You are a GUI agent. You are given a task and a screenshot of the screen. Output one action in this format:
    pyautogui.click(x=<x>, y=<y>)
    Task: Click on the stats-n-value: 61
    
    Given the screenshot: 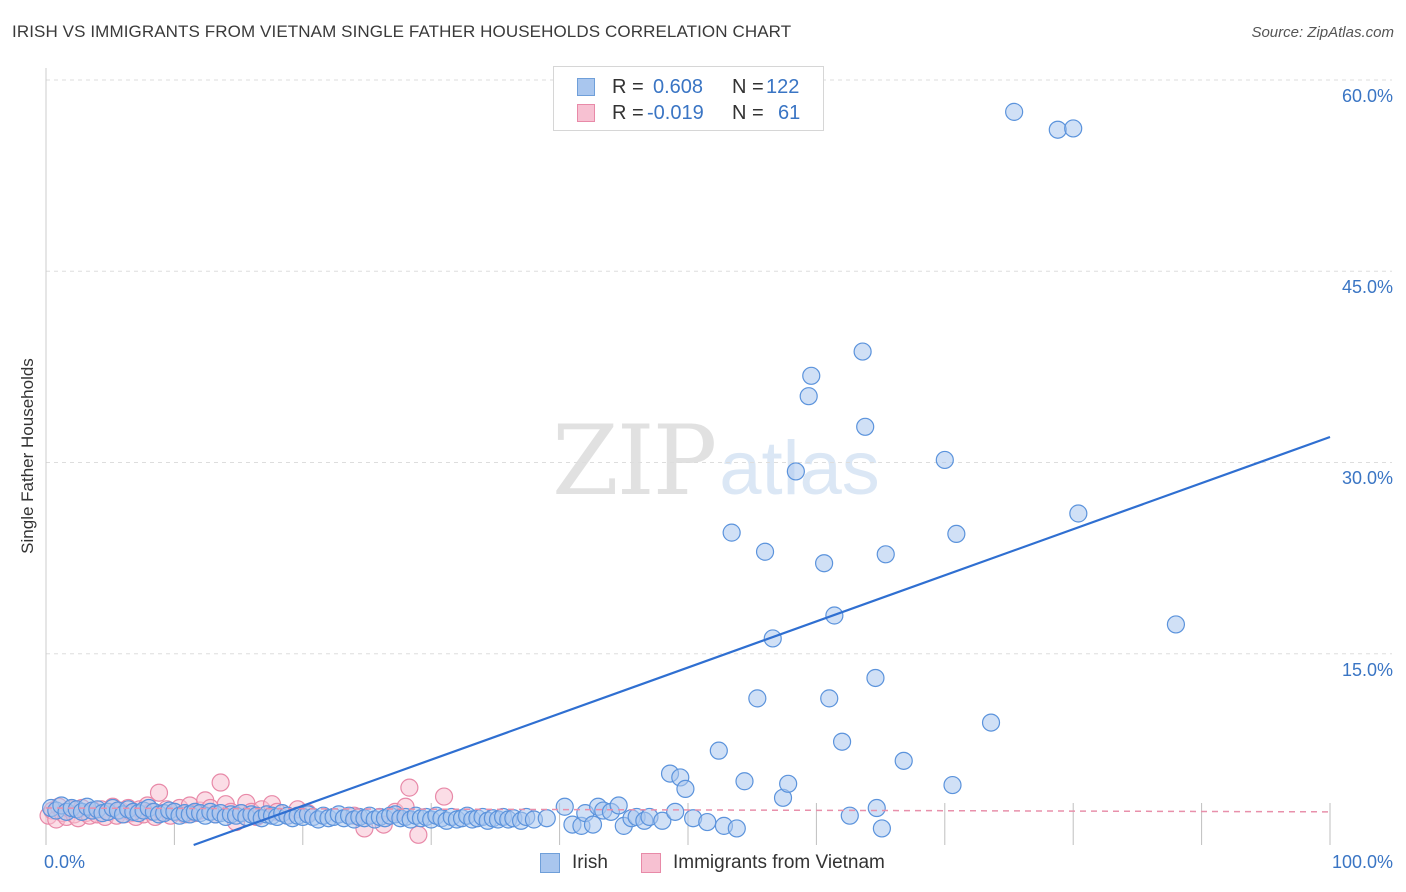 What is the action you would take?
    pyautogui.click(x=789, y=113)
    